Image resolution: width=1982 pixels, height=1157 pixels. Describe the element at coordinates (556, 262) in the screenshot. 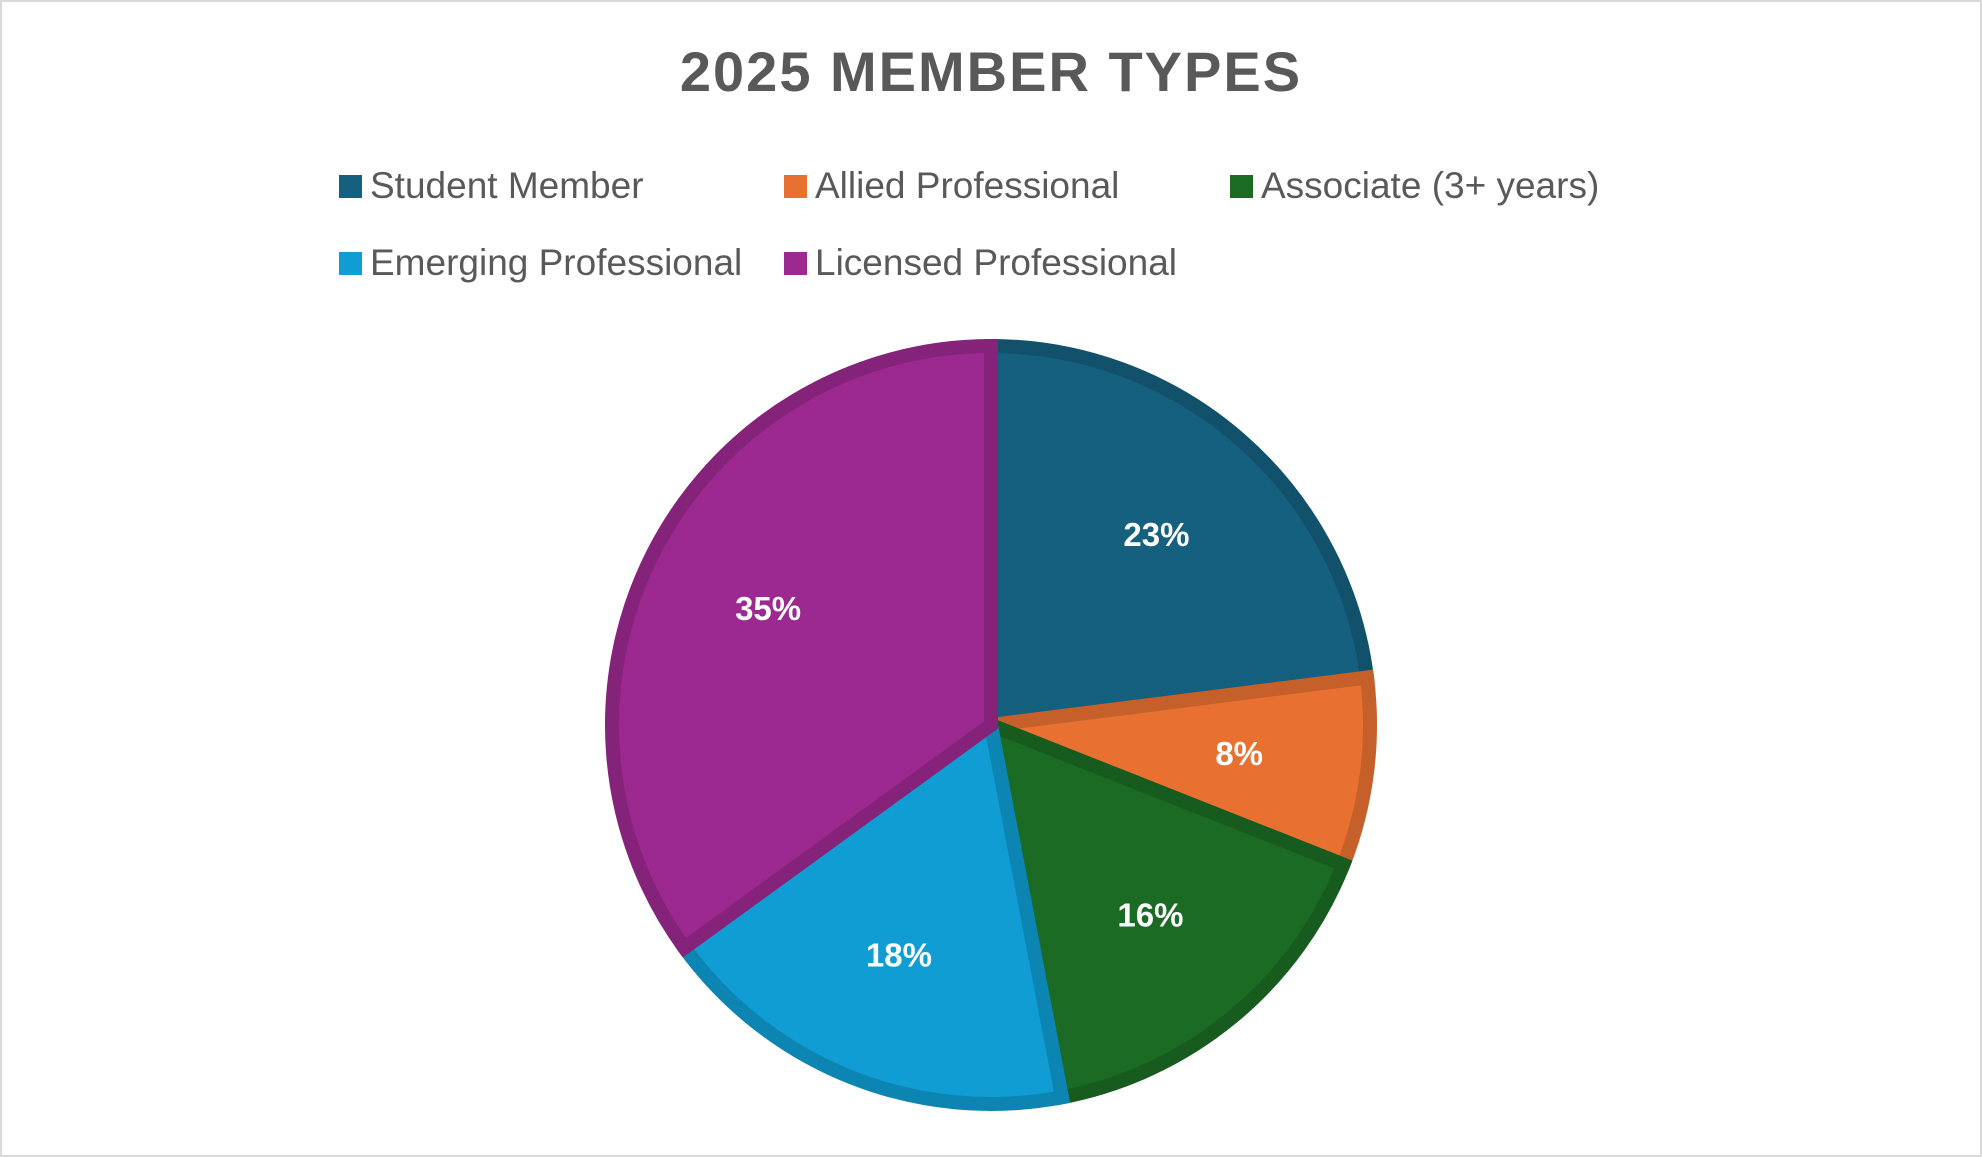

I see `legend-label: Emerging Professional` at that location.